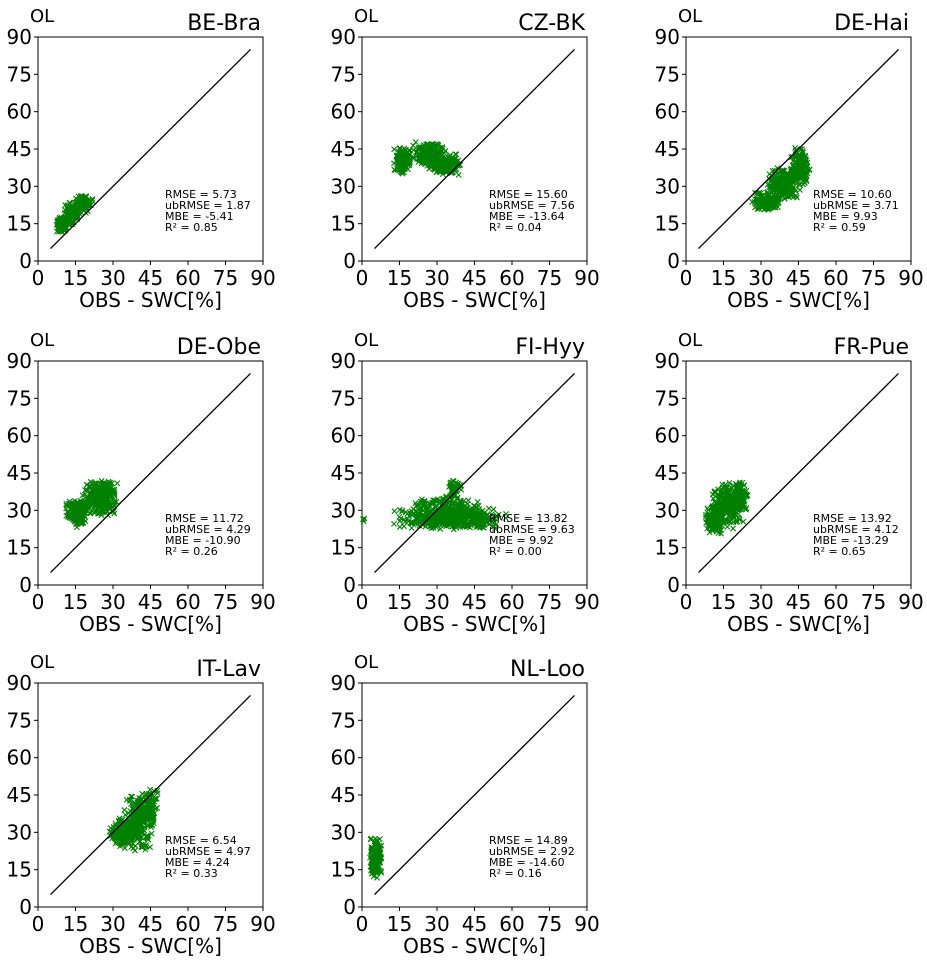  Describe the element at coordinates (343, 74) in the screenshot. I see `y-tick-label: 75` at that location.